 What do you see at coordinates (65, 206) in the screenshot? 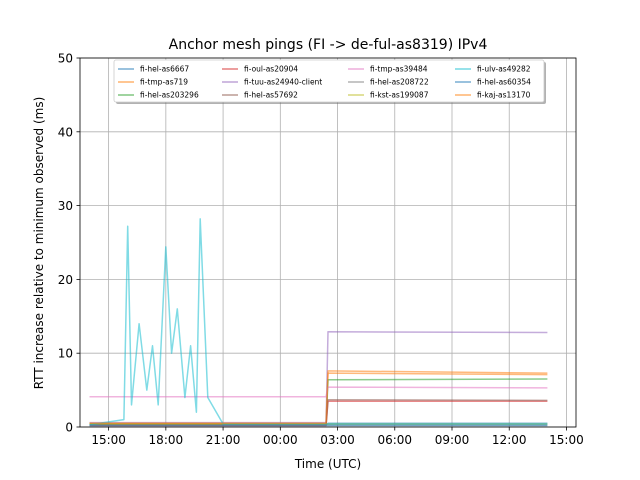
I see `y-tick-label: 30` at bounding box center [65, 206].